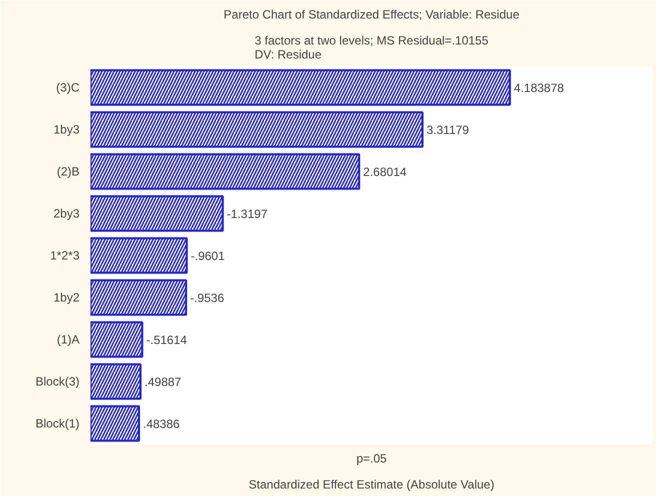 This screenshot has height=496, width=656. What do you see at coordinates (66, 213) in the screenshot?
I see `y-tick-label: 2by3` at bounding box center [66, 213].